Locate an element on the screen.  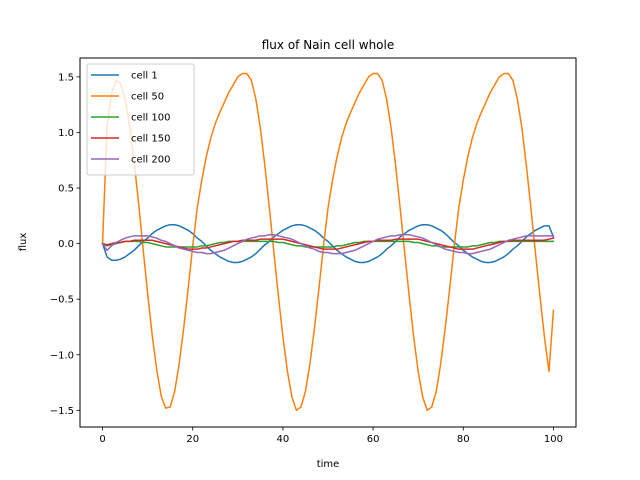
chart-title: flux of Nain cell whole is located at coordinates (328, 45).